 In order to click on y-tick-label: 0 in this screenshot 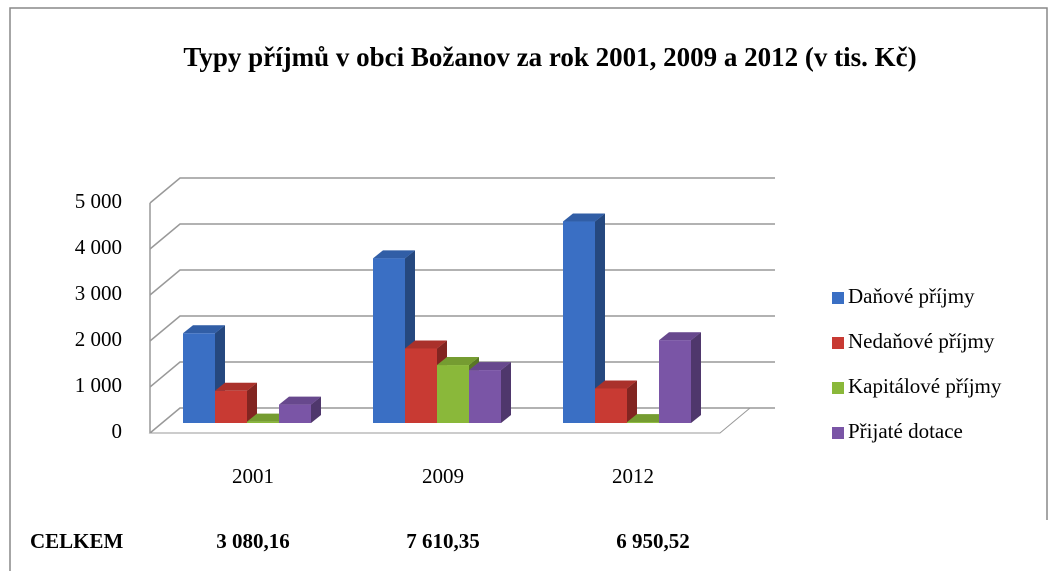, I will do `click(117, 431)`.